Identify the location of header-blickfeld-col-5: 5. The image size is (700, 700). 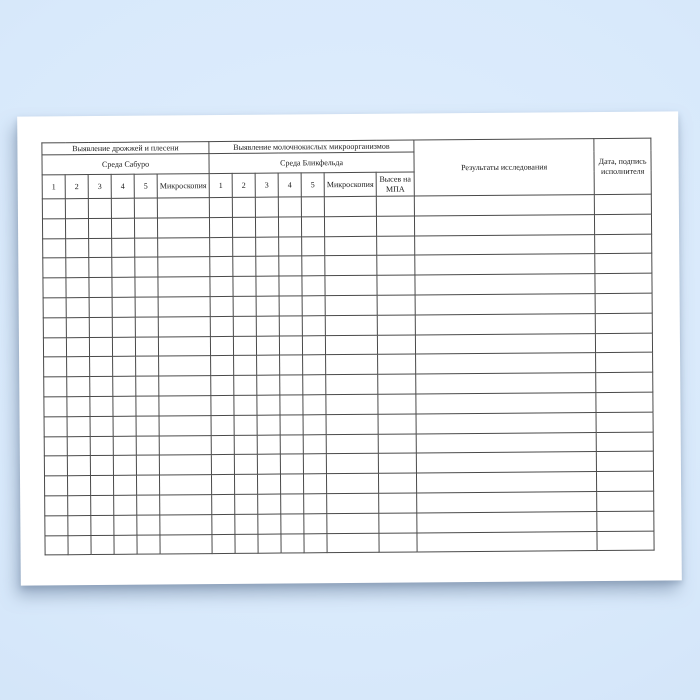
(313, 184).